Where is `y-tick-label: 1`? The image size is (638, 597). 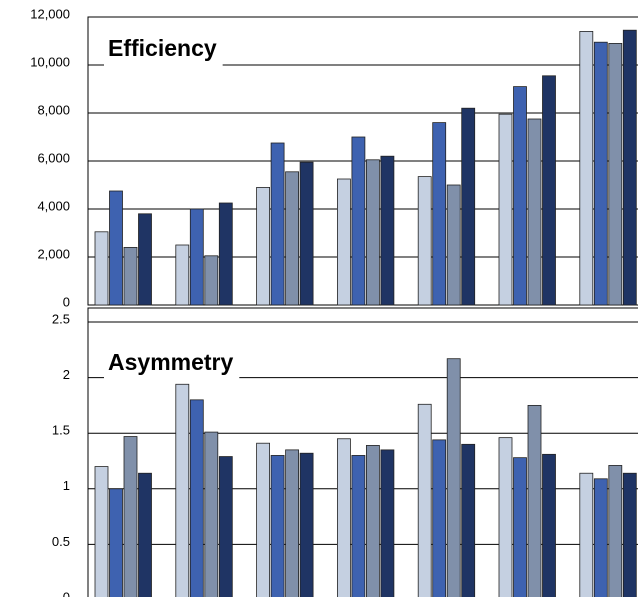 y-tick-label: 1 is located at coordinates (66, 485).